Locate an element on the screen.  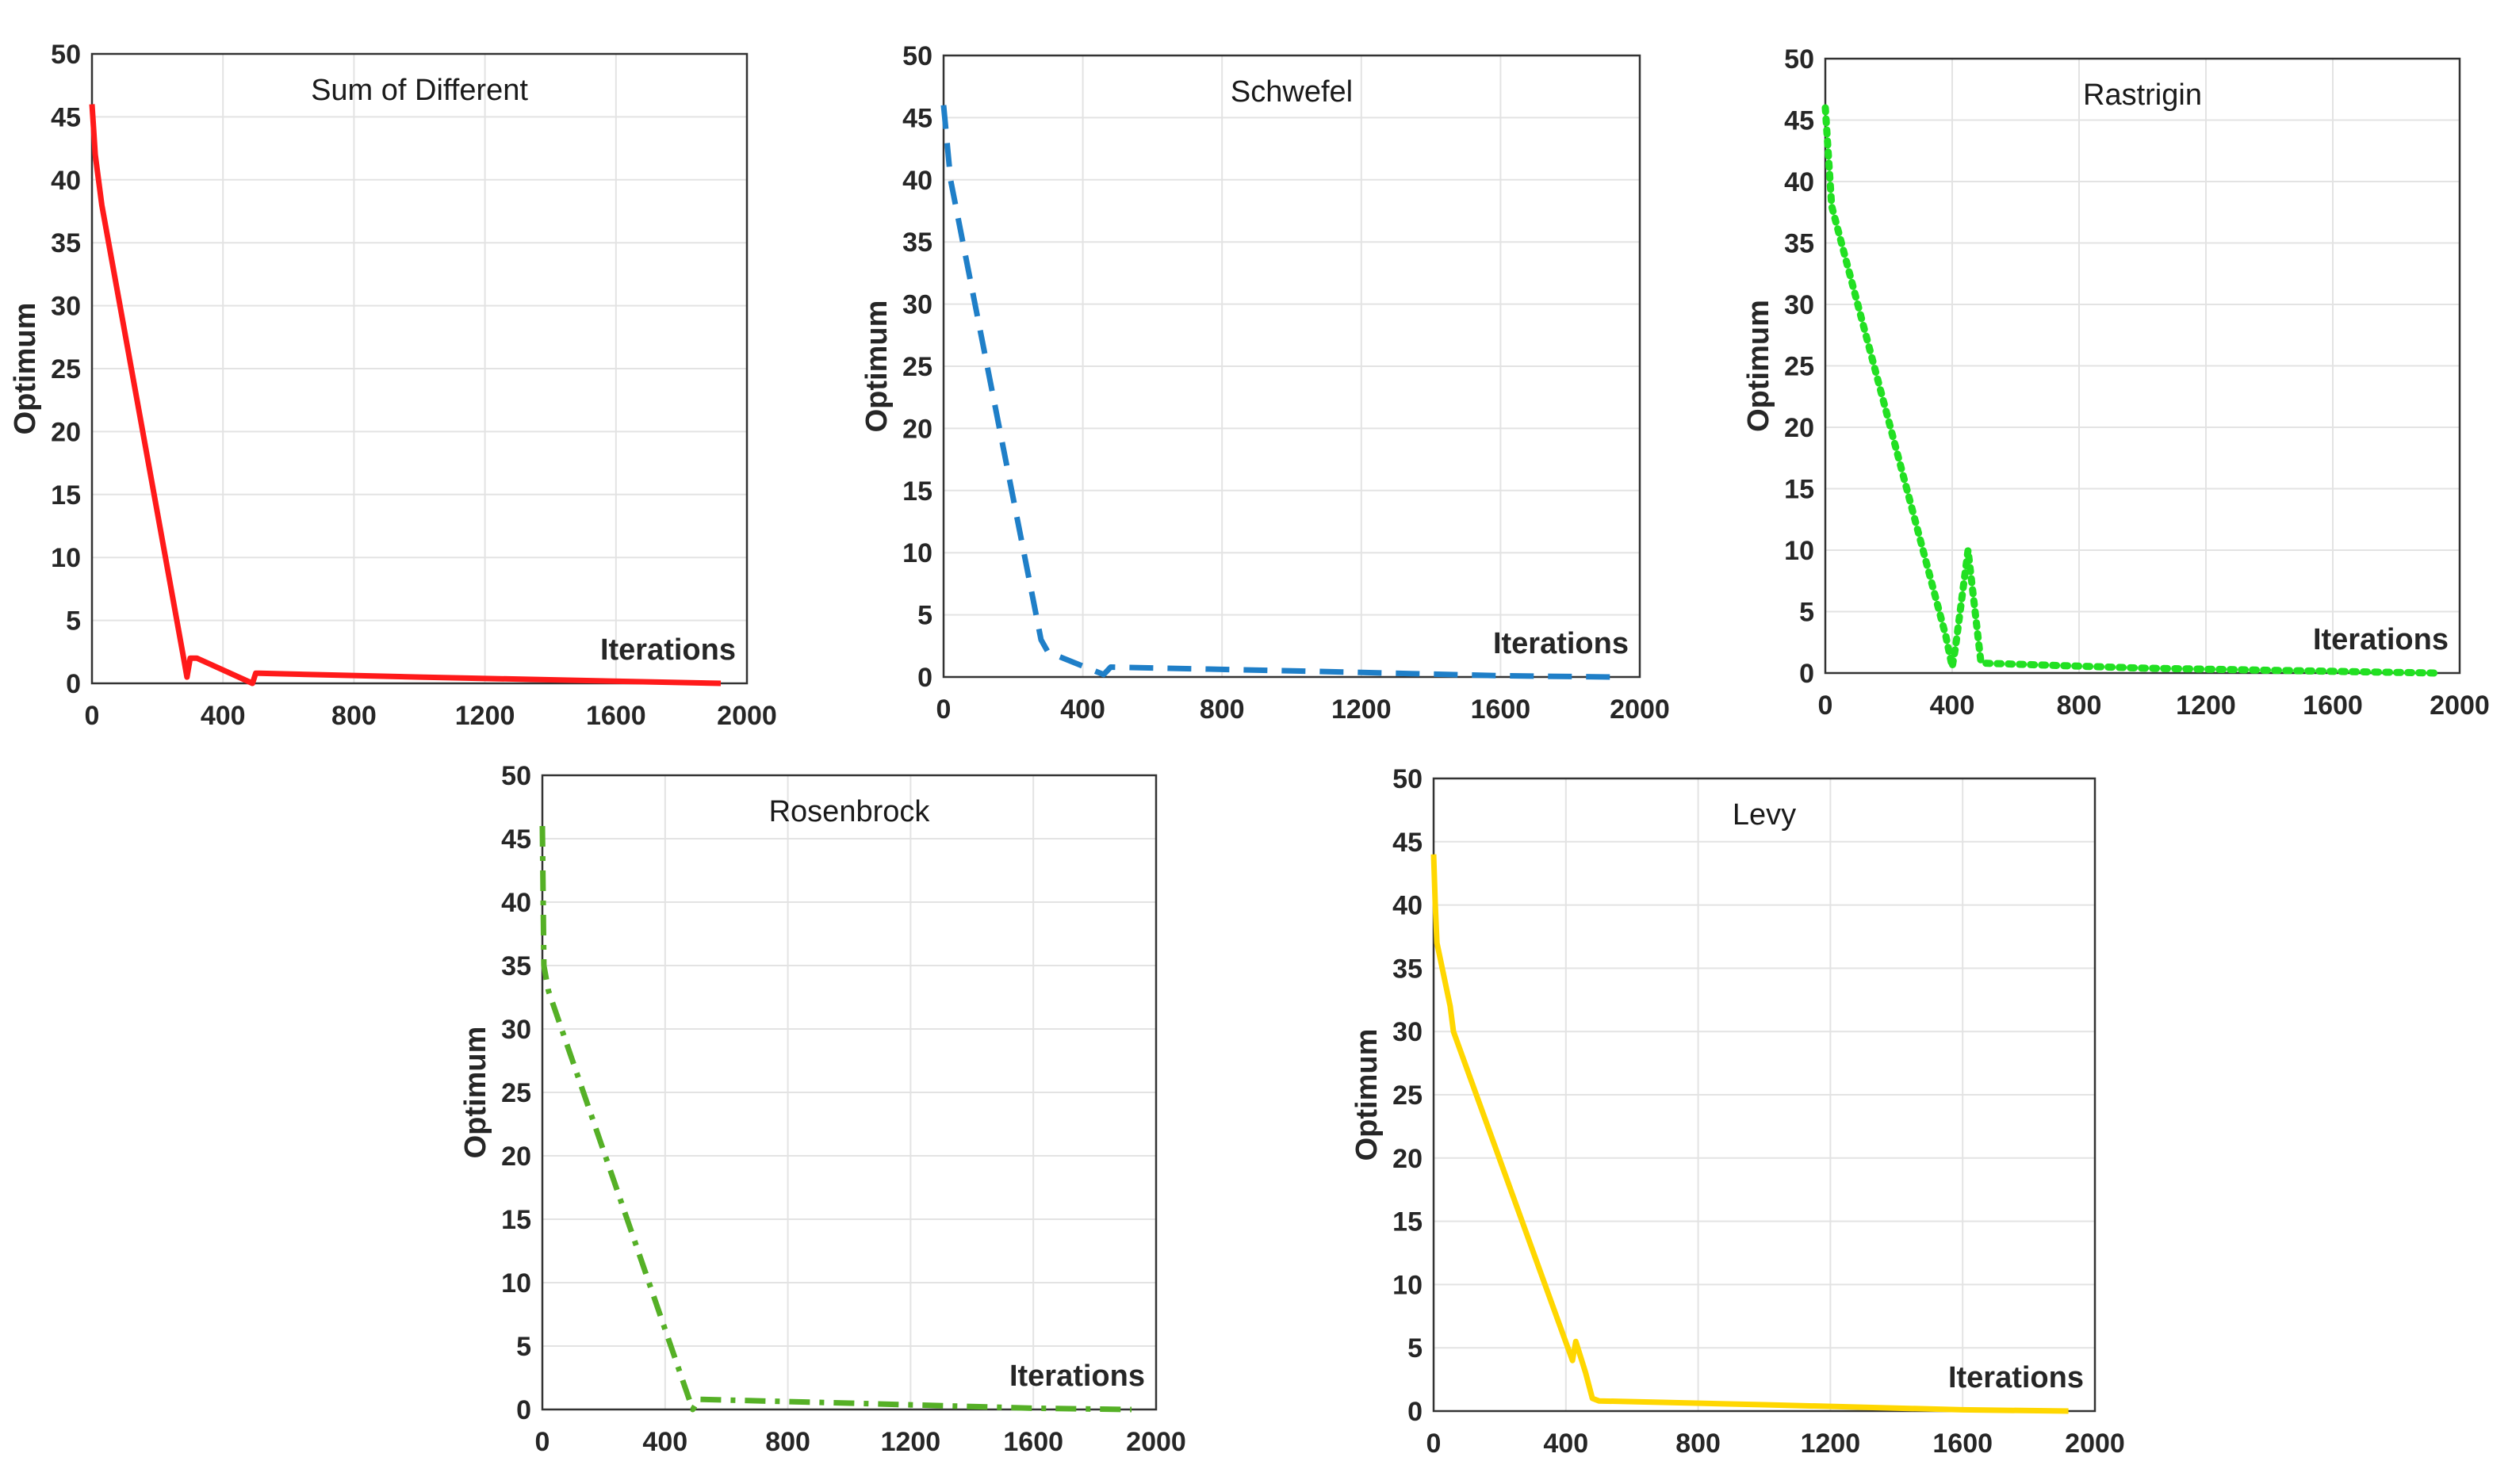
chart-title: Sum of Different is located at coordinates (419, 90).